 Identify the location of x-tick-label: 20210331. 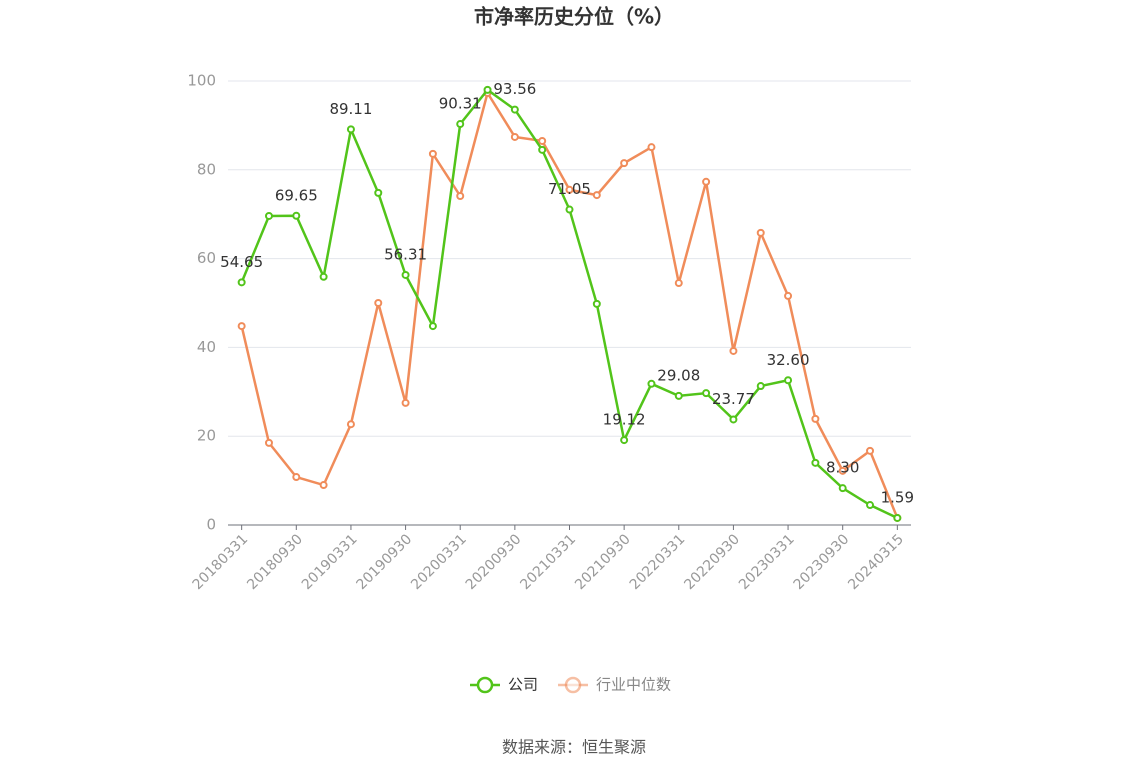
(548, 562).